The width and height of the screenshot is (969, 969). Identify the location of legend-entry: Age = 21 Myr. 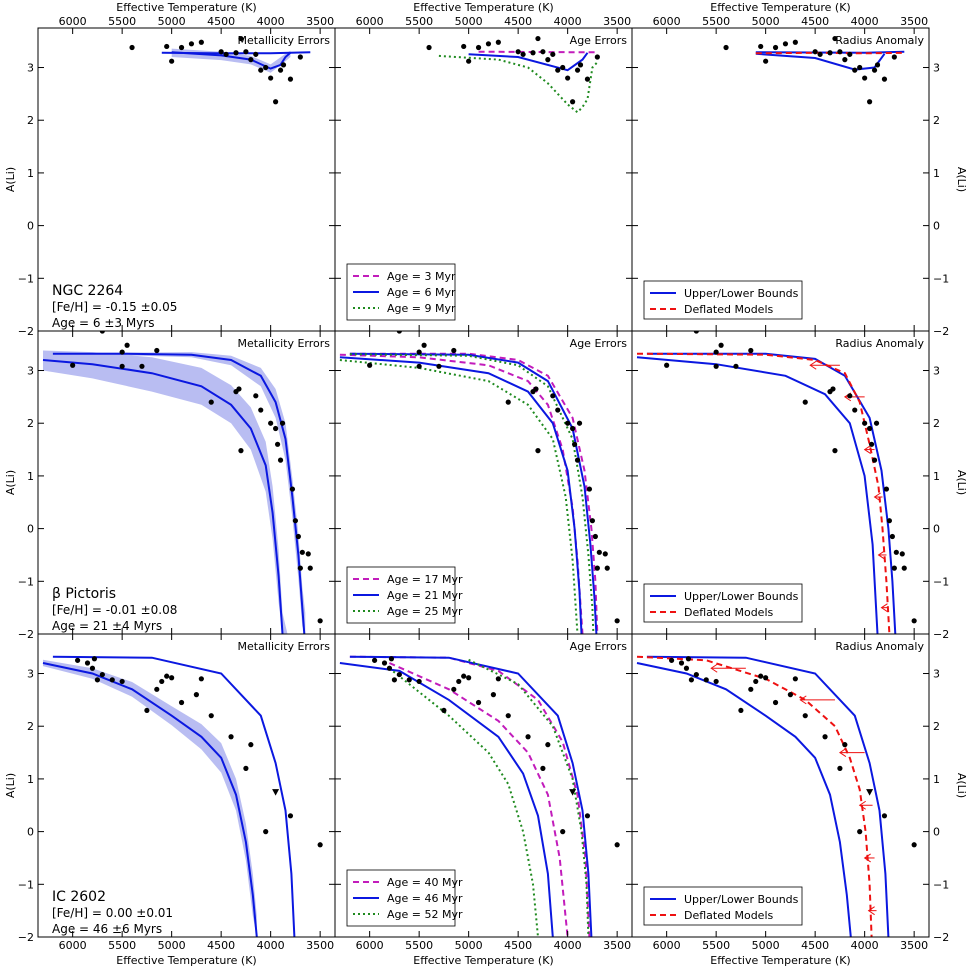
(425, 595).